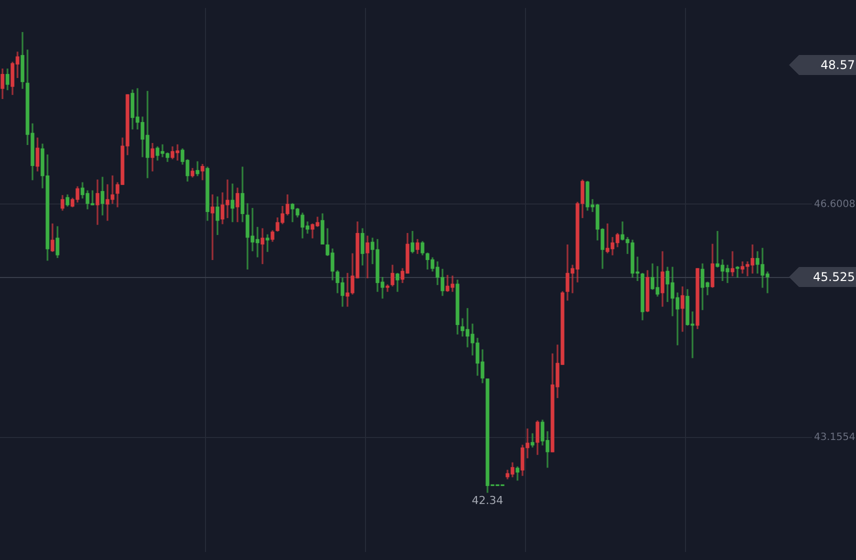  What do you see at coordinates (835, 204) in the screenshot?
I see `y-tick-label: 46.6008` at bounding box center [835, 204].